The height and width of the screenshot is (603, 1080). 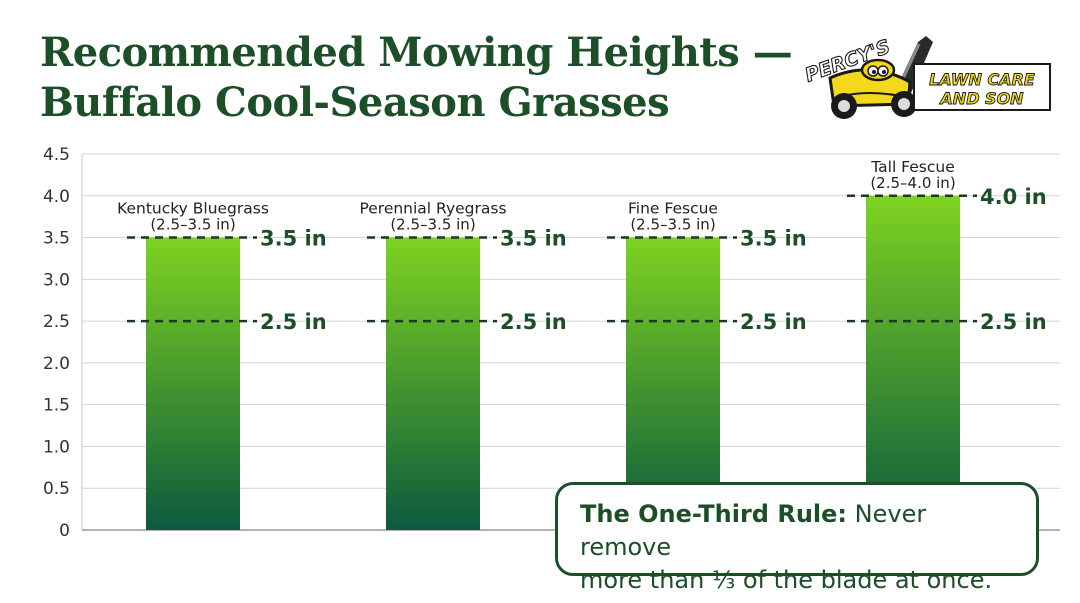 What do you see at coordinates (64, 531) in the screenshot?
I see `y-tick-label: 0` at bounding box center [64, 531].